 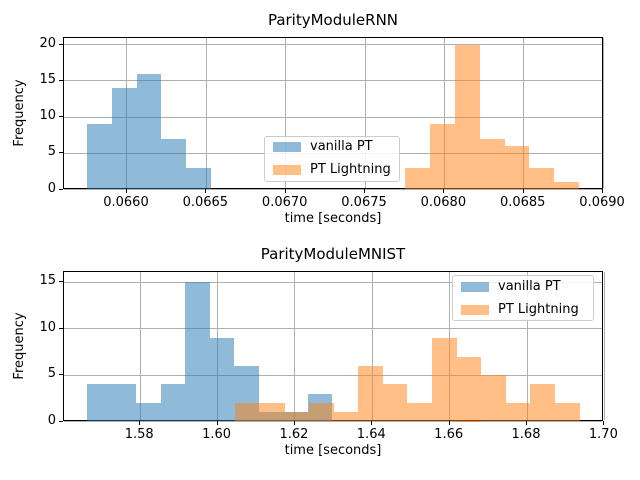 I want to click on y-tick-label: 20, so click(x=47, y=43).